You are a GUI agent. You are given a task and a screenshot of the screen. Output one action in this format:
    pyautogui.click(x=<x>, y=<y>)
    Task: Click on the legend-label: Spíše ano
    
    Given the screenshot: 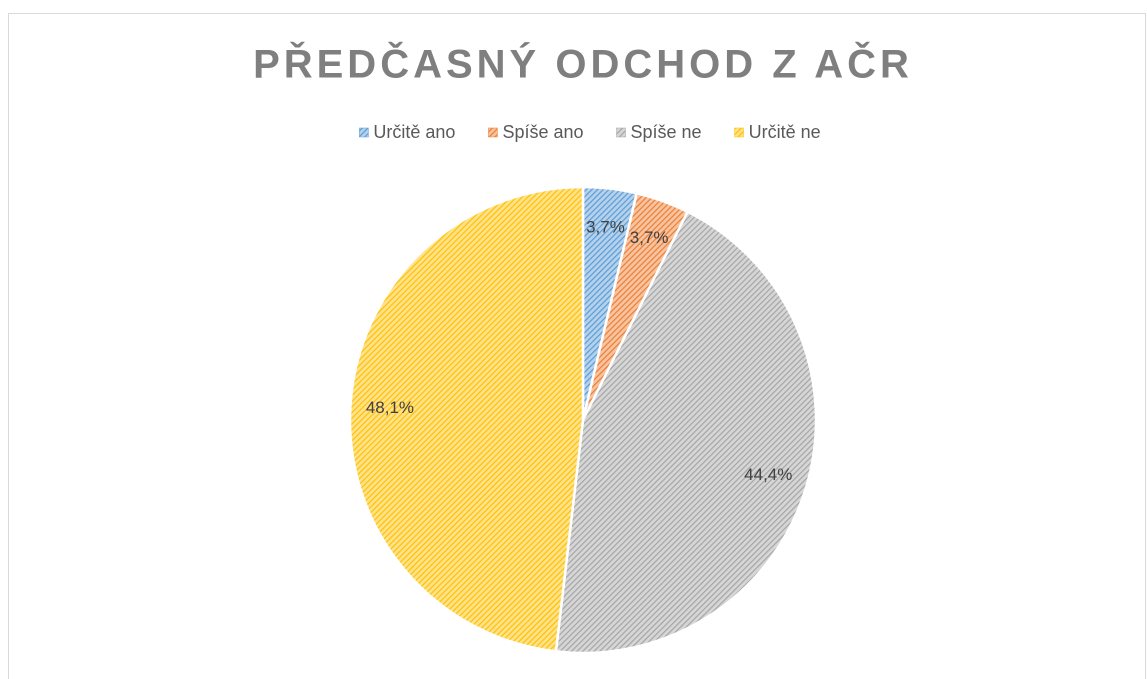 What is the action you would take?
    pyautogui.click(x=542, y=132)
    